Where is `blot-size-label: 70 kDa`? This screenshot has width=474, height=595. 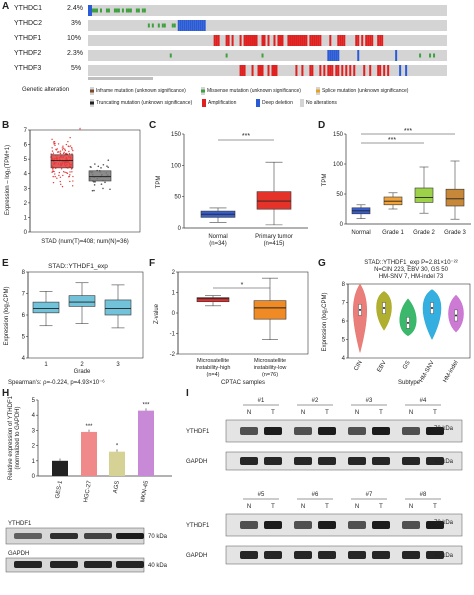
blot-size-label: 70 kDa is located at coordinates (444, 523).